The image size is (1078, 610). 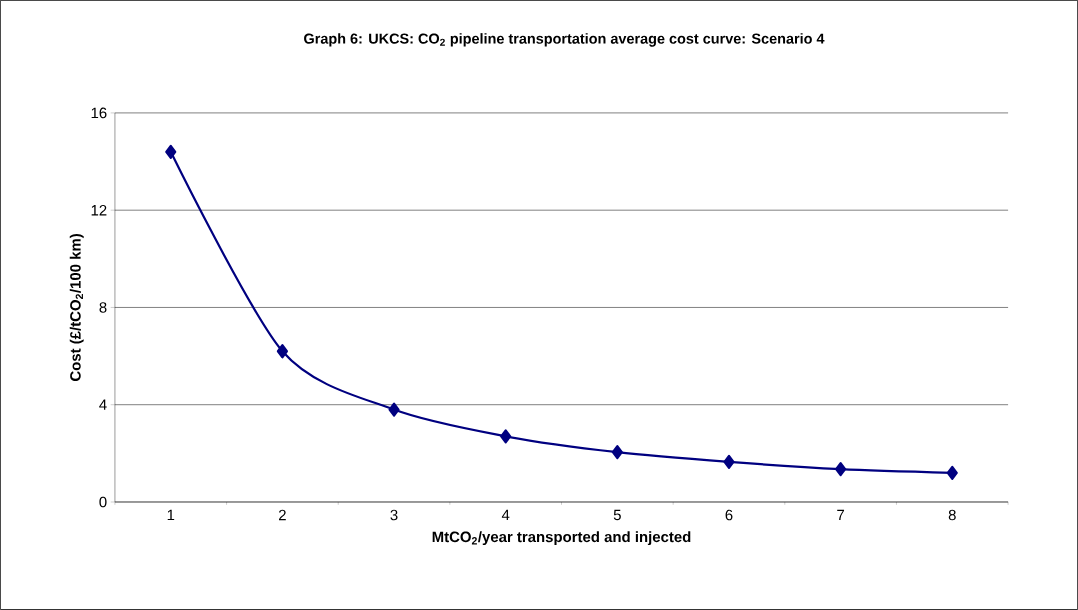 I want to click on x-tick-label: 5, so click(x=617, y=515).